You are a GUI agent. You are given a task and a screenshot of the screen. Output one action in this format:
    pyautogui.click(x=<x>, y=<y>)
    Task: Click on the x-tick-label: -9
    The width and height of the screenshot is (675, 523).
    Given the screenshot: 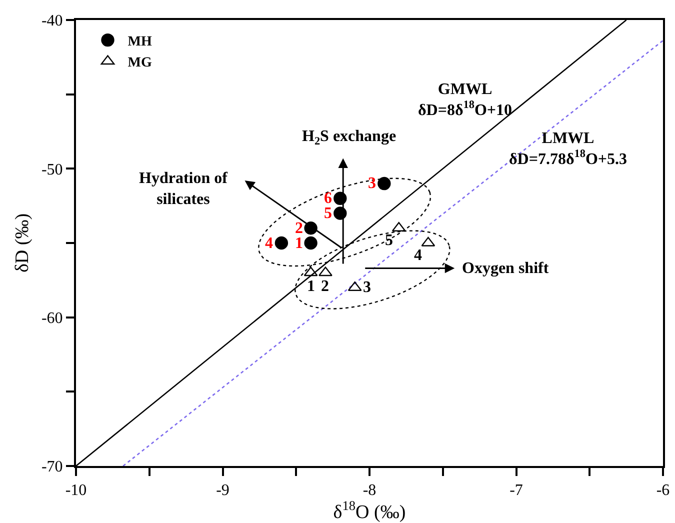 What is the action you would take?
    pyautogui.click(x=223, y=491)
    